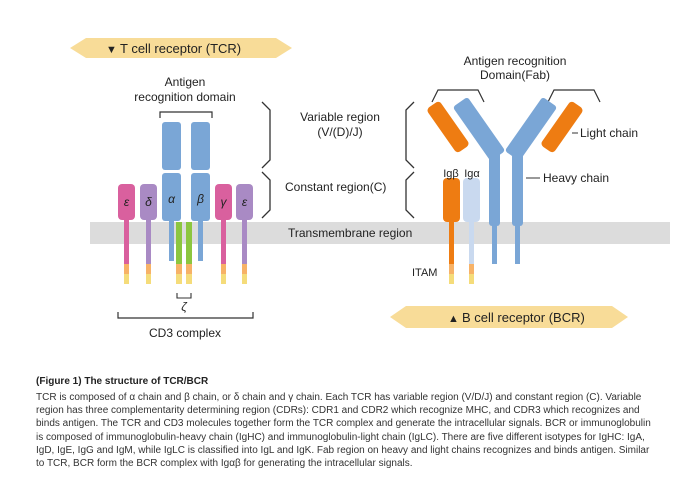 The height and width of the screenshot is (504, 688). Describe the element at coordinates (185, 82) in the screenshot. I see `tcr-antigen-label-line1: Antigen` at that location.